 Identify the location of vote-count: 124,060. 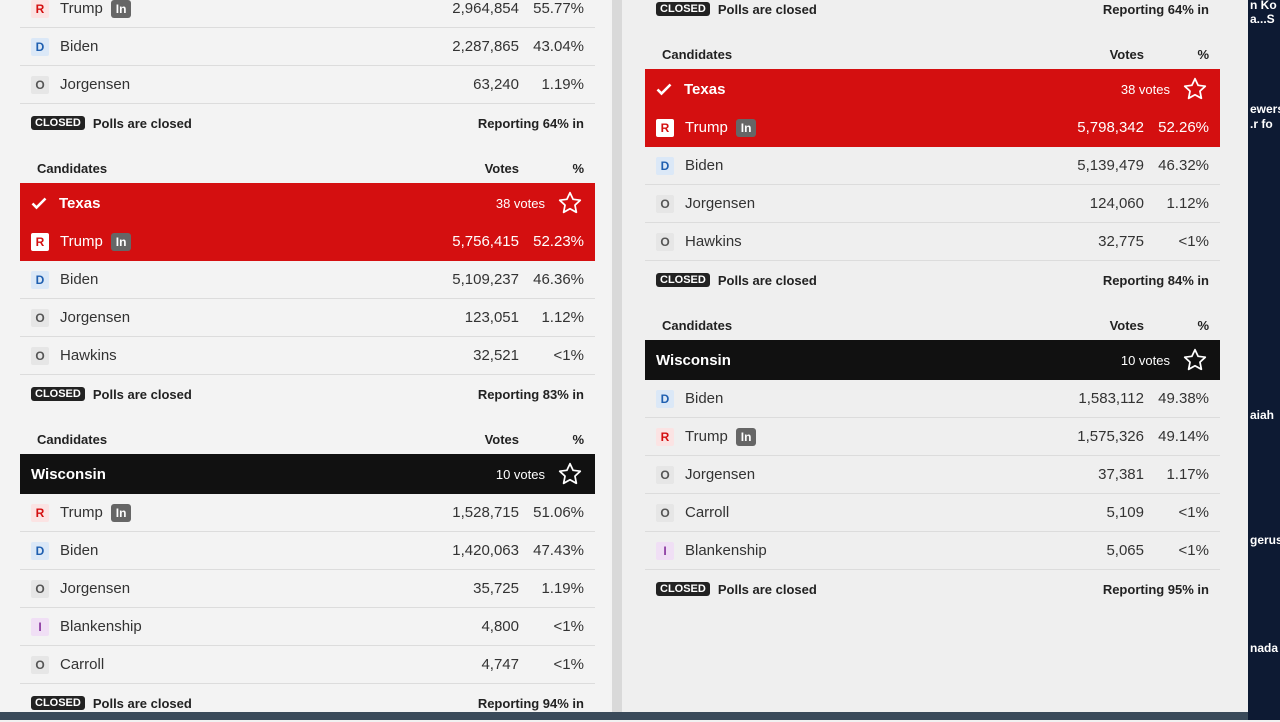
(1116, 203).